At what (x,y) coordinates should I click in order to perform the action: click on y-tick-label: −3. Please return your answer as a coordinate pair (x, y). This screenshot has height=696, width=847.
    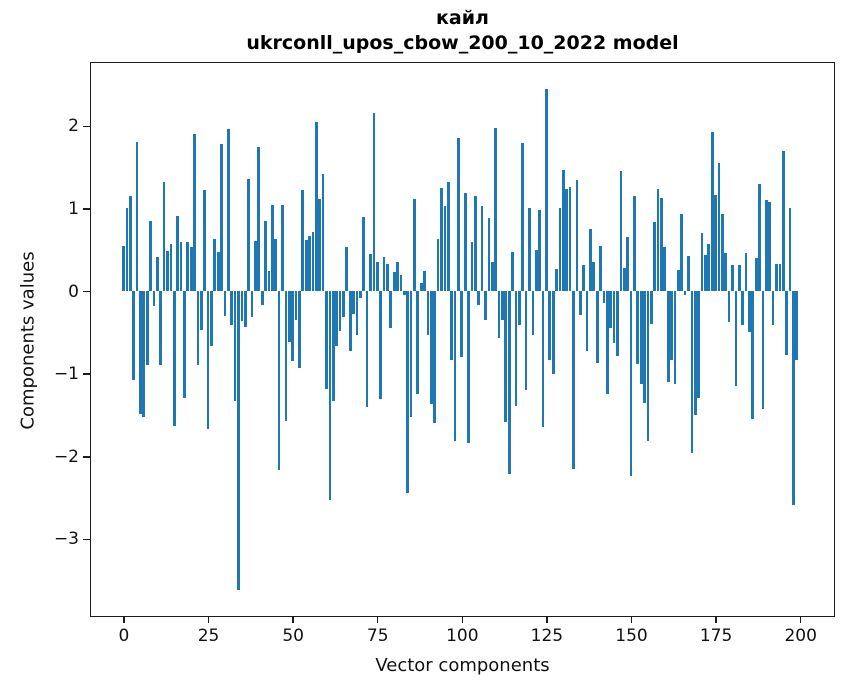
    Looking at the image, I should click on (66, 539).